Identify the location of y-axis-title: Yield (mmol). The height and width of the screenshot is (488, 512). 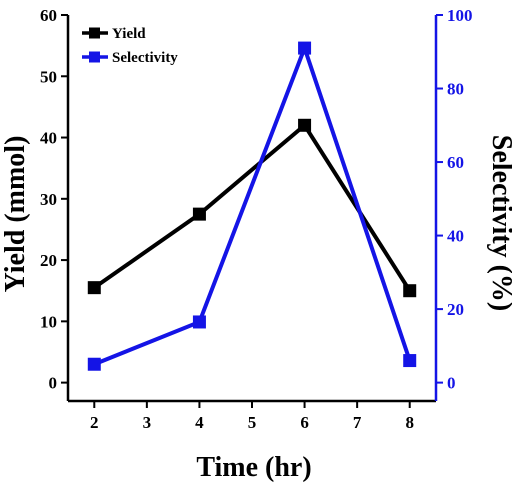
(15, 214).